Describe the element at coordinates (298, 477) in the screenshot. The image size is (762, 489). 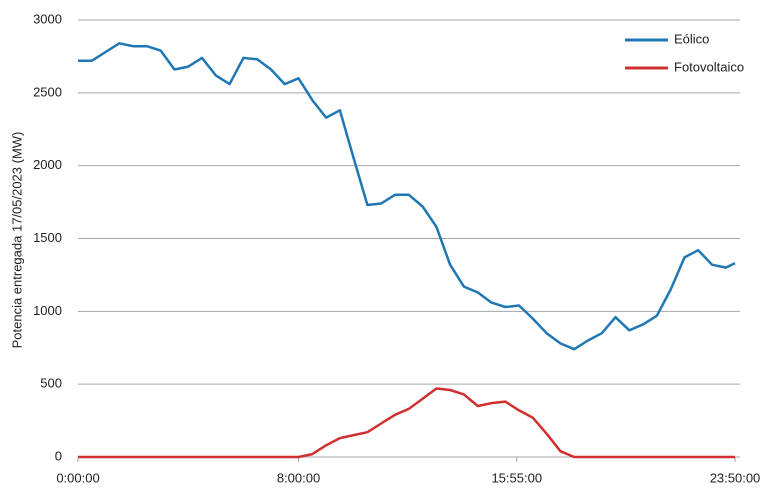
I see `x-tick-label: 8:00:00` at that location.